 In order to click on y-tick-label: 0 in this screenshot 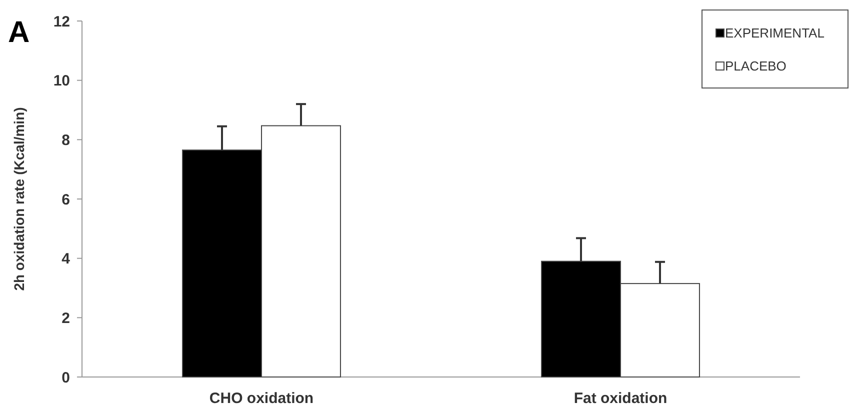, I will do `click(66, 377)`.